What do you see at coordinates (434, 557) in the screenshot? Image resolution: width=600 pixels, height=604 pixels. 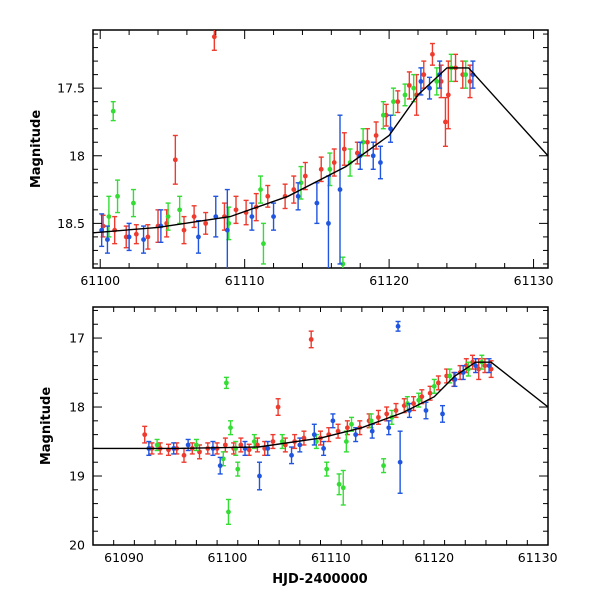 I see `bottom-x-tick-label: 61120` at bounding box center [434, 557].